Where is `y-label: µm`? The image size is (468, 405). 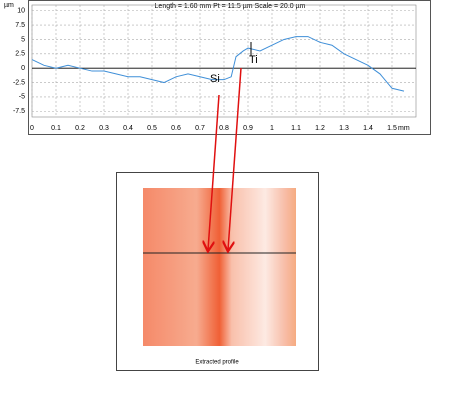 y-label: µm is located at coordinates (9, 5).